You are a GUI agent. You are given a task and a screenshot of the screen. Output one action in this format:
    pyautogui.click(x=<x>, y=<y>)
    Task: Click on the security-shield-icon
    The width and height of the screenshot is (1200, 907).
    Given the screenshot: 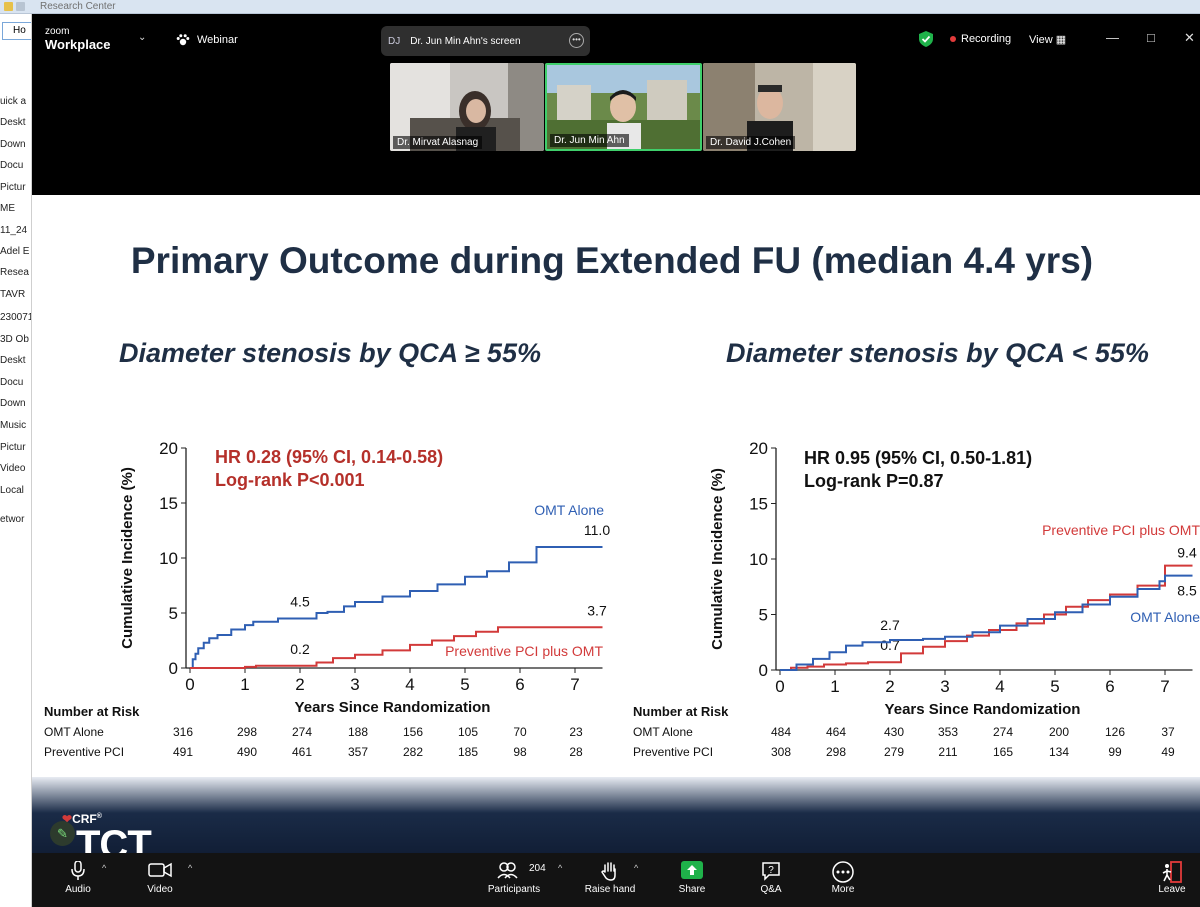 What is the action you would take?
    pyautogui.click(x=926, y=39)
    